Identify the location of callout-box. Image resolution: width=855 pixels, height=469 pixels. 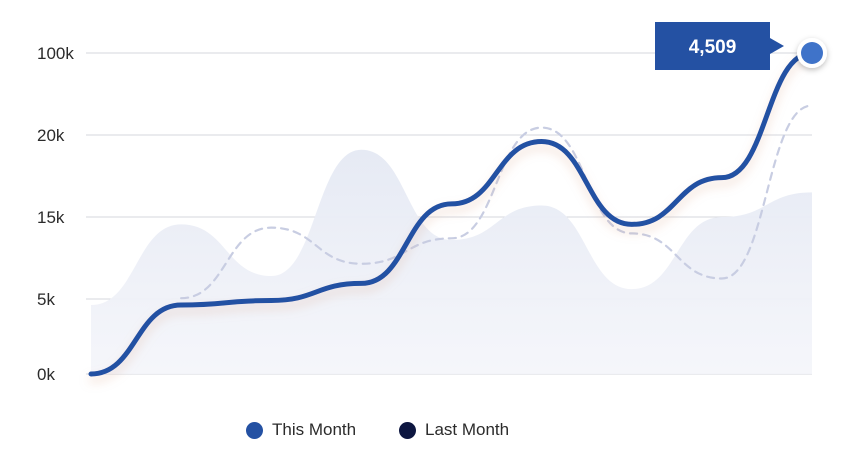
(719, 46).